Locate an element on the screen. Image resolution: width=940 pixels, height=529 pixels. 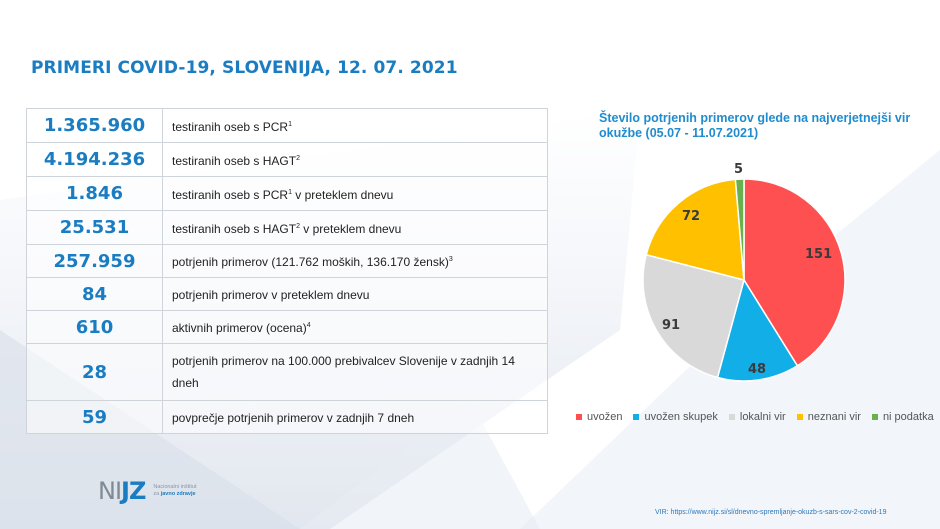
stat-description: testiranih oseb s HAGT2 is located at coordinates (355, 159).